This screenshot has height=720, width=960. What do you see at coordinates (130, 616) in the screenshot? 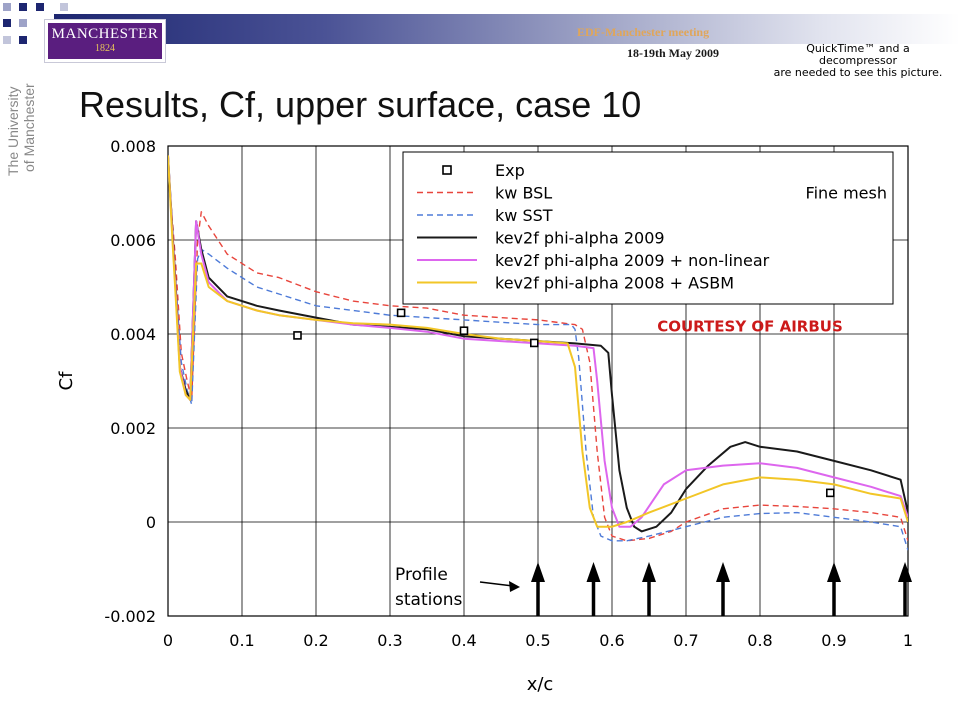
I see `y-tick-label: -0.002` at bounding box center [130, 616].